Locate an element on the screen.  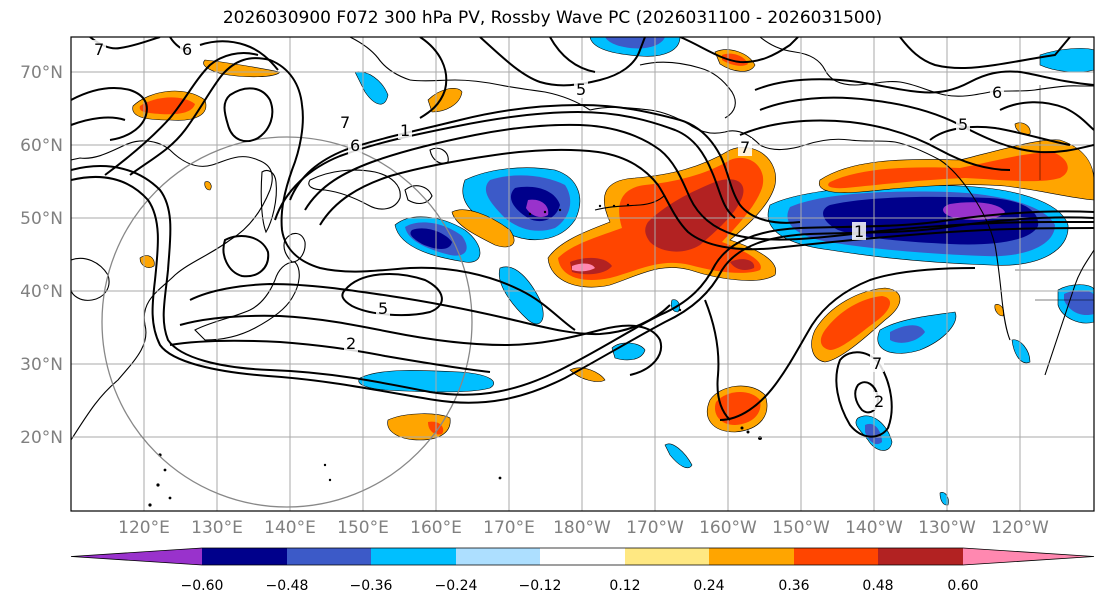
negative-anomaly-kuril-core is located at coordinates (431, 238).